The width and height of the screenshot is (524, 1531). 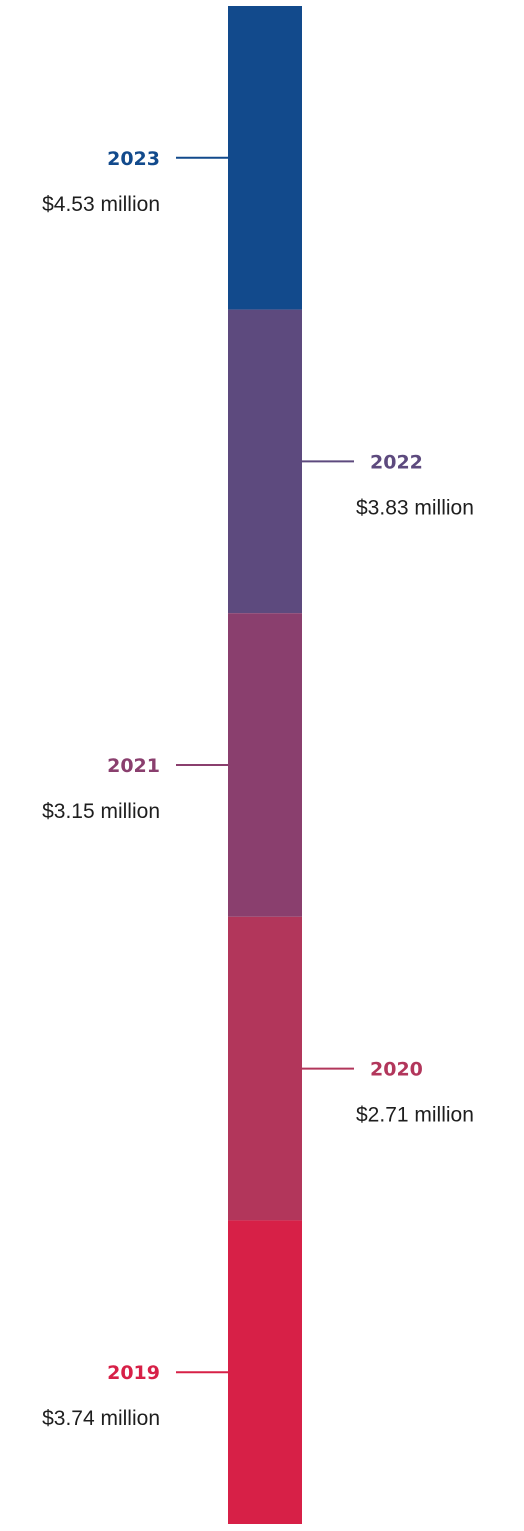 What do you see at coordinates (265, 1068) in the screenshot?
I see `segment-2020` at bounding box center [265, 1068].